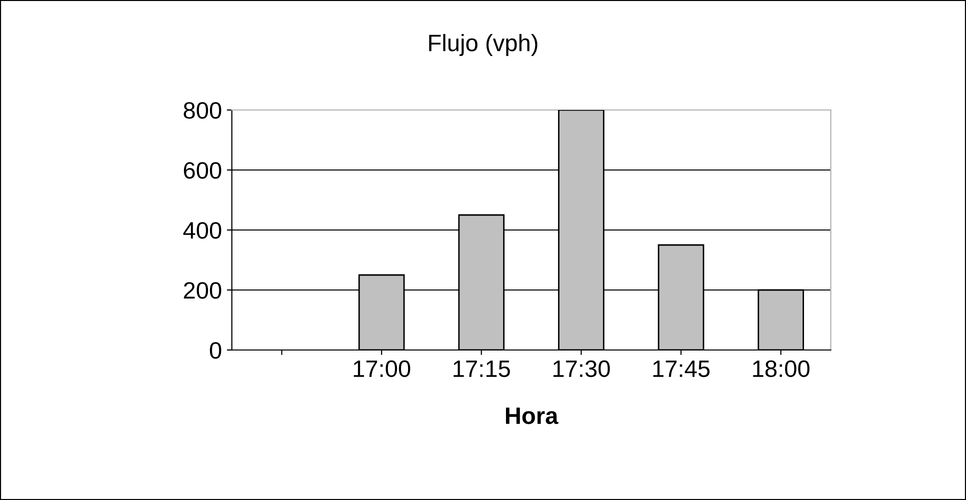  What do you see at coordinates (203, 290) in the screenshot?
I see `y-tick-label: 200` at bounding box center [203, 290].